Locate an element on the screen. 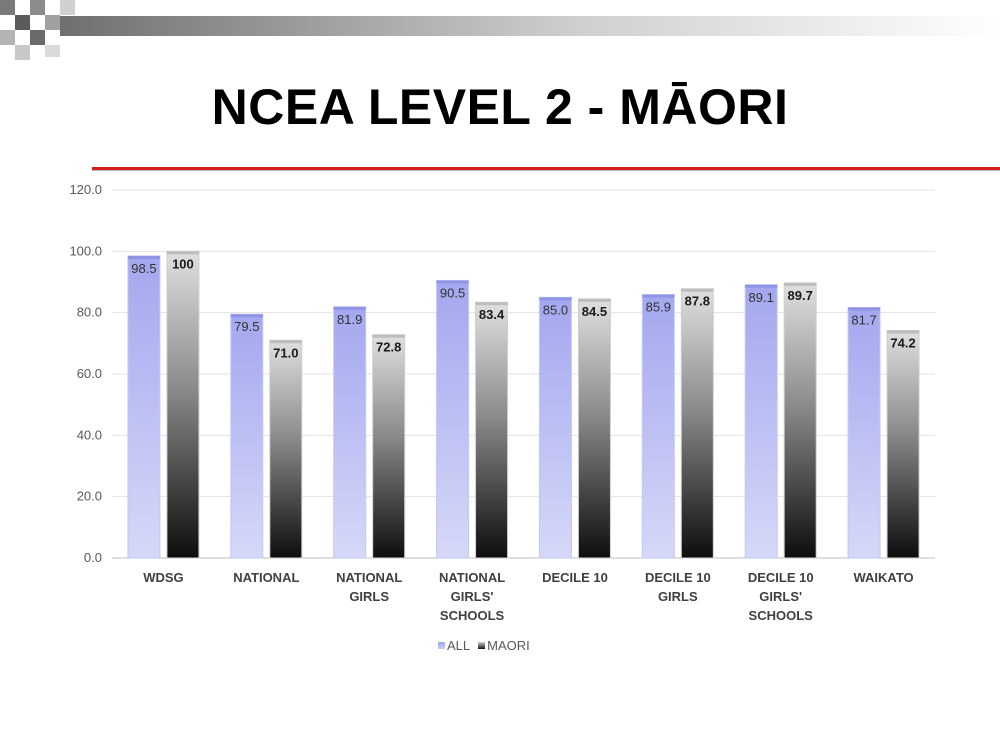 The width and height of the screenshot is (1000, 750). y-tick-label: 60.0 is located at coordinates (89, 373).